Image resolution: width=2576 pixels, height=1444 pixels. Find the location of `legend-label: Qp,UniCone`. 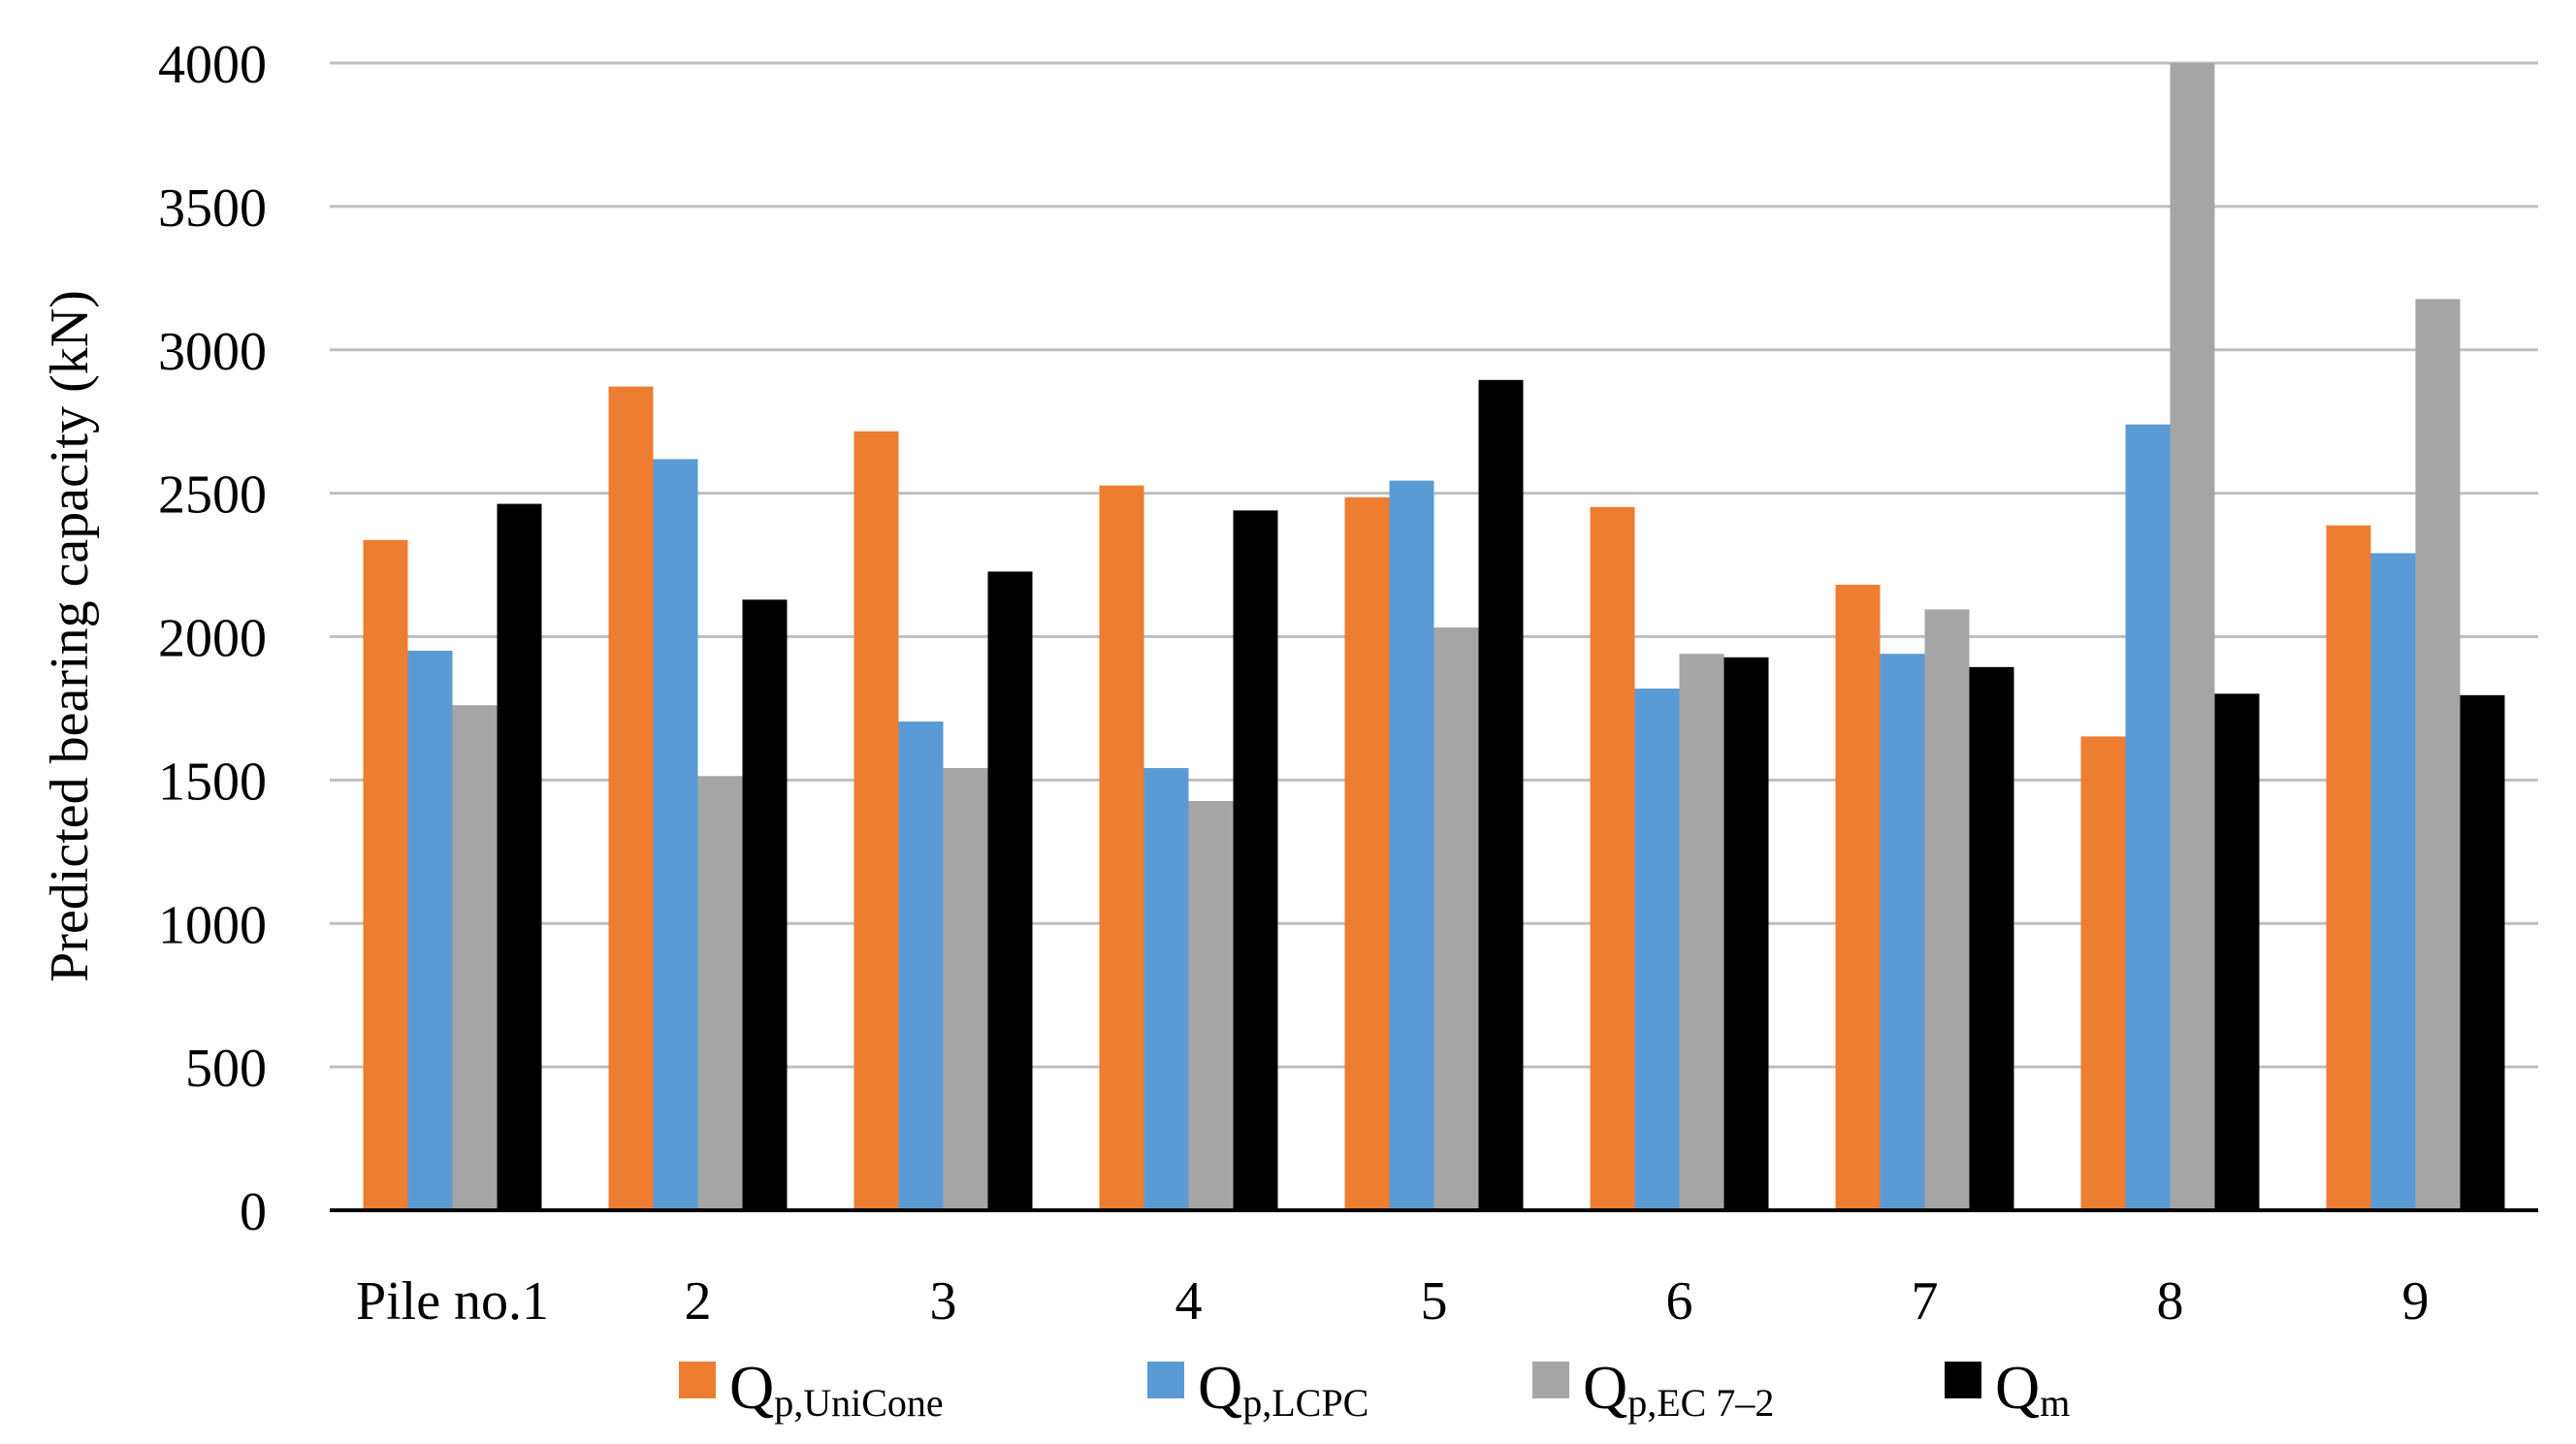

legend-label: Qp,UniCone is located at coordinates (836, 1389).